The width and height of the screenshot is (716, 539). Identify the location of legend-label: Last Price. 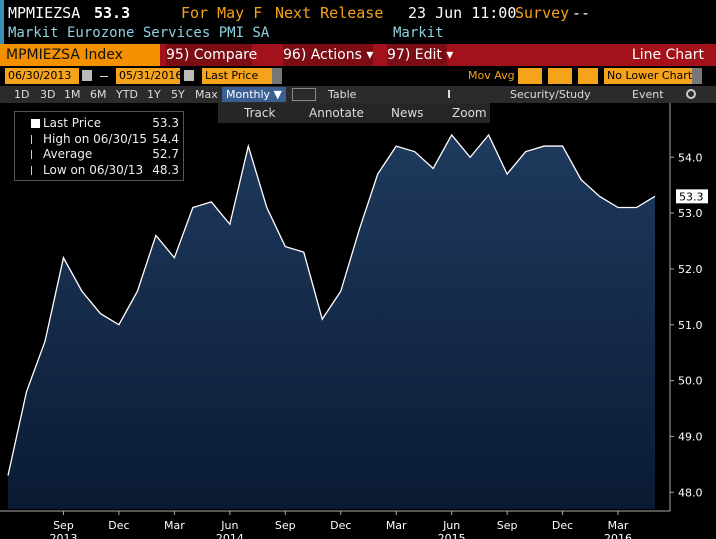
(72, 123).